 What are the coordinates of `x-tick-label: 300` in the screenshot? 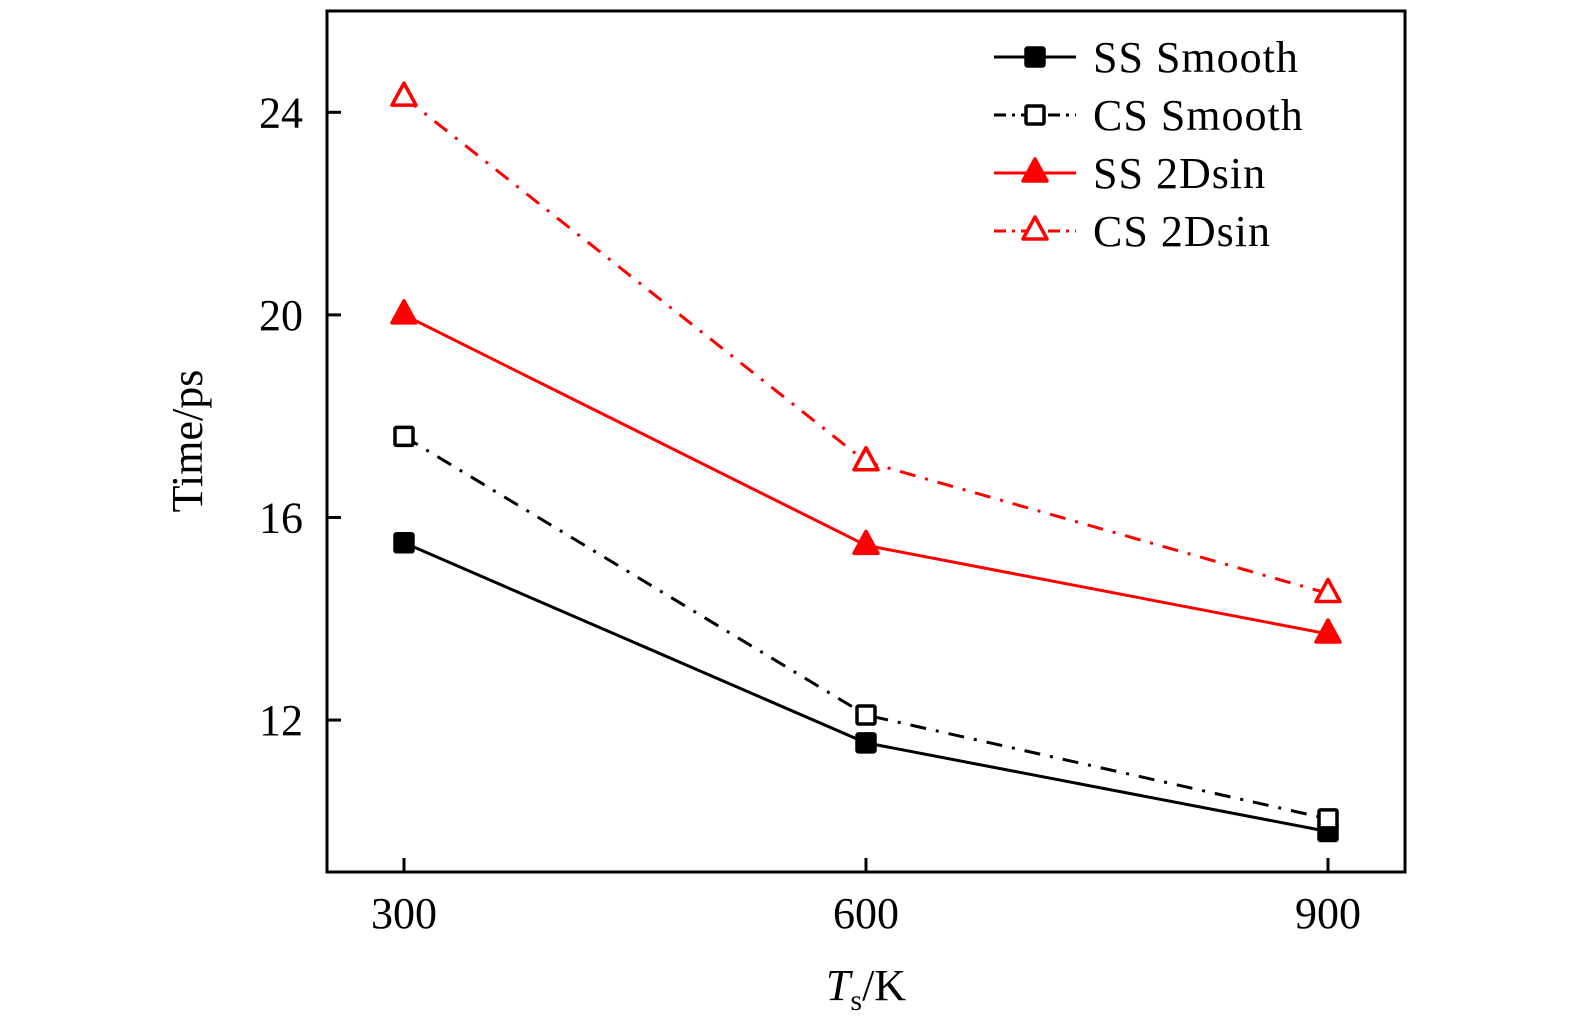 It's located at (404, 913).